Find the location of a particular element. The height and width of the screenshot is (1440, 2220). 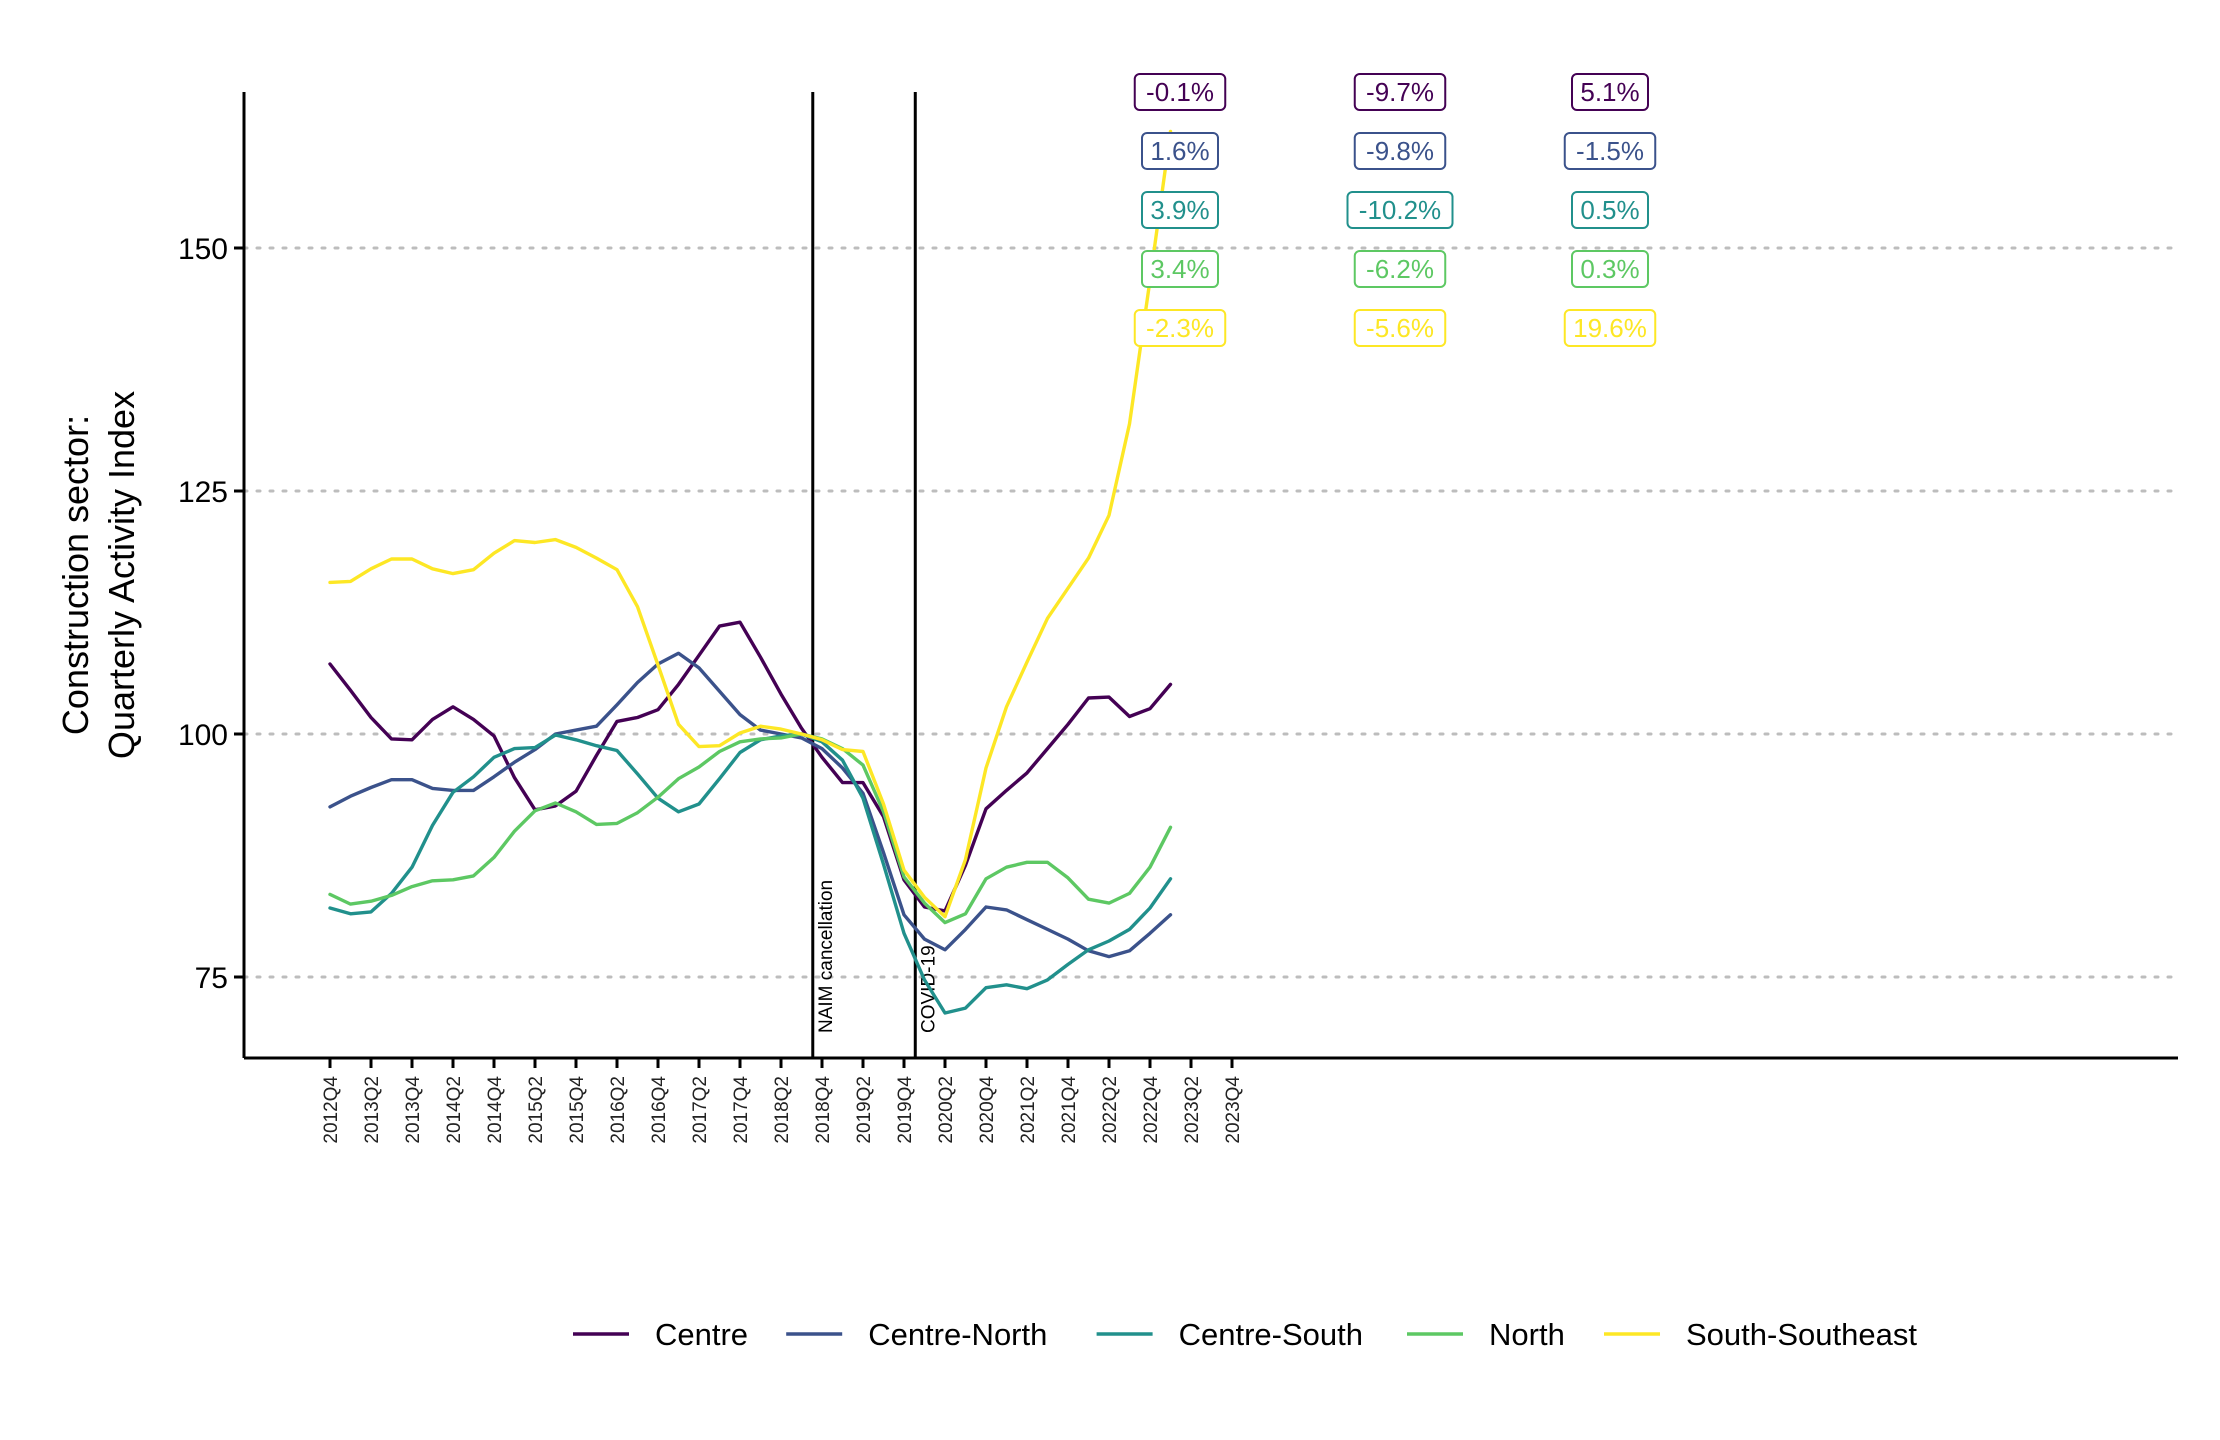

annotation-text: 0.3% is located at coordinates (1609, 269).